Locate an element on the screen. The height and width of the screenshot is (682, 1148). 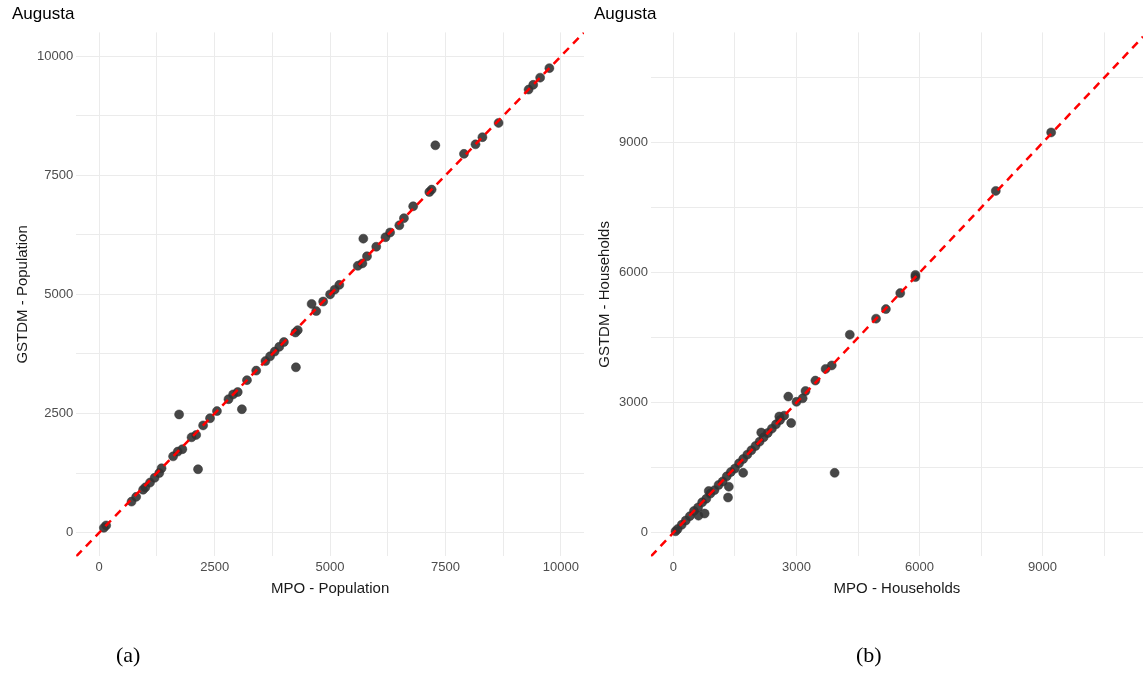
y-tick-label: 6000 is located at coordinates (633, 272).